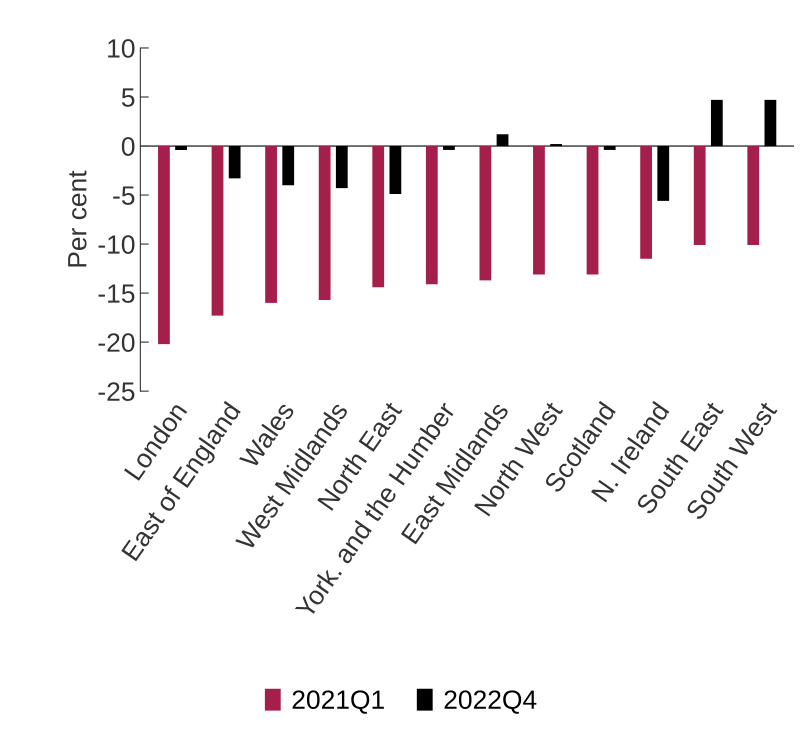 The width and height of the screenshot is (802, 738). Describe the element at coordinates (128, 97) in the screenshot. I see `y-tick-label: 5` at that location.